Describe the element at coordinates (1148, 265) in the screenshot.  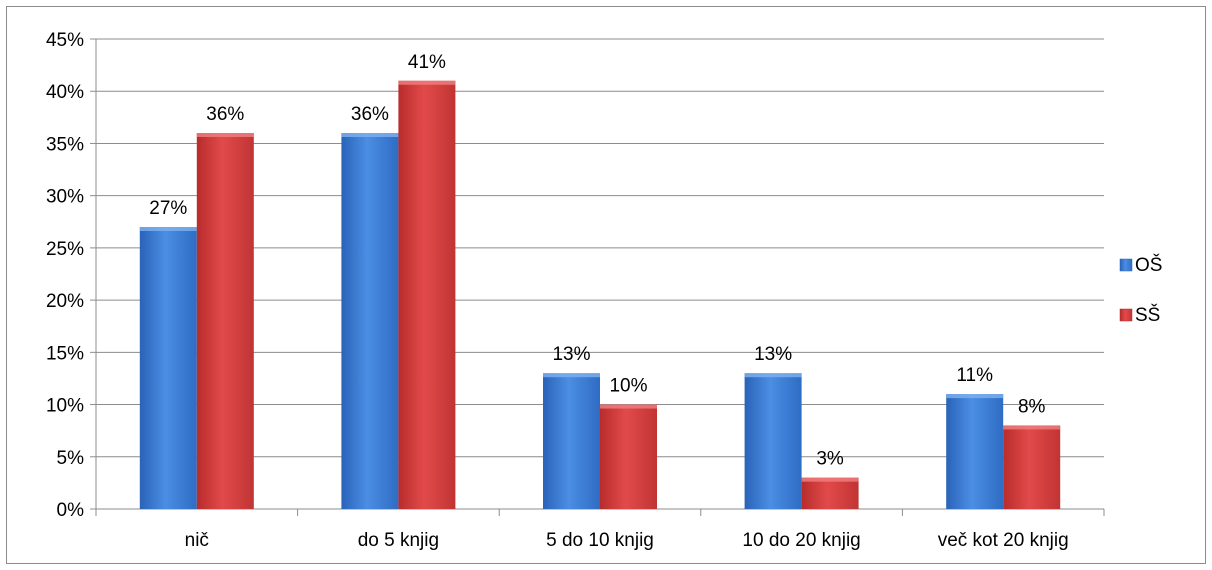
I see `legend-label-os: OŠ` at that location.